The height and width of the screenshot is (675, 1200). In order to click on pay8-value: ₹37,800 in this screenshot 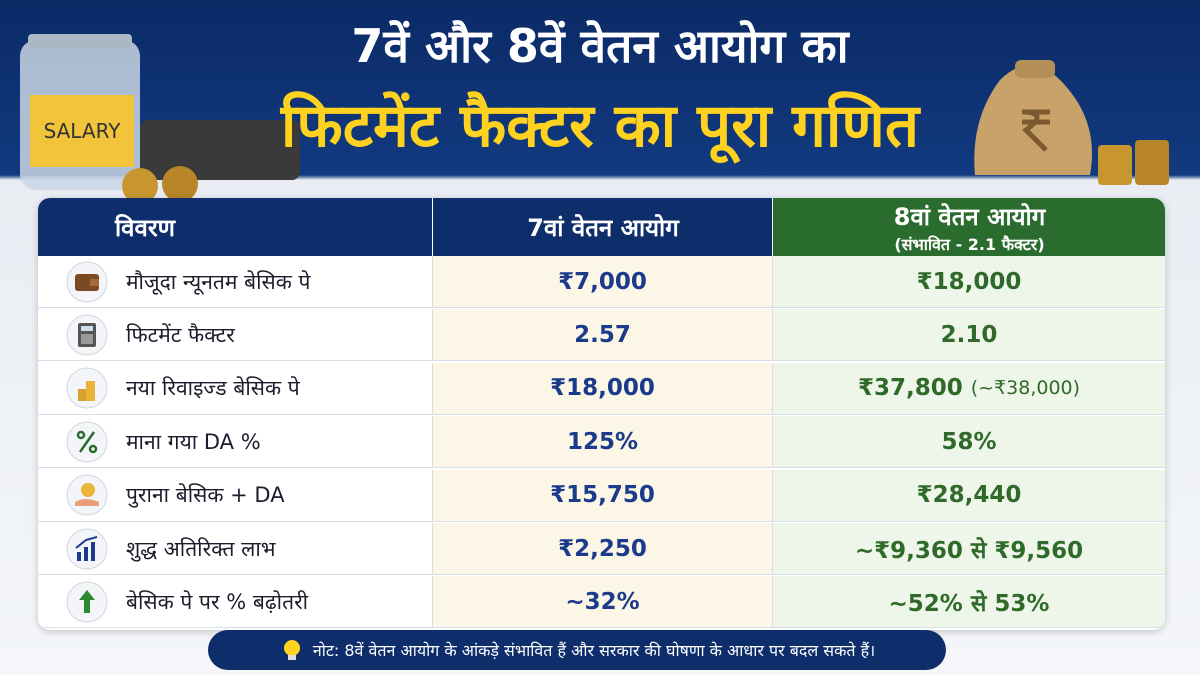, I will do `click(910, 388)`.